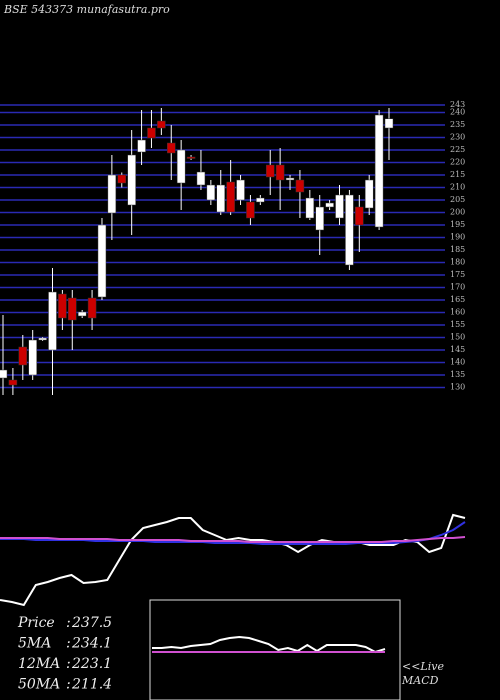  I want to click on y-tick-label: 235, so click(457, 124).